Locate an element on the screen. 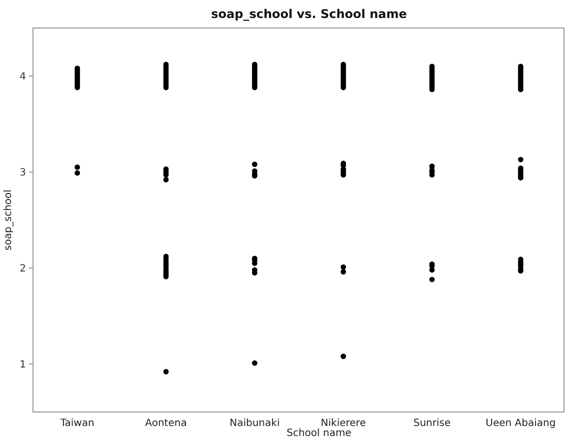  y-tick-label: 3 is located at coordinates (23, 173).